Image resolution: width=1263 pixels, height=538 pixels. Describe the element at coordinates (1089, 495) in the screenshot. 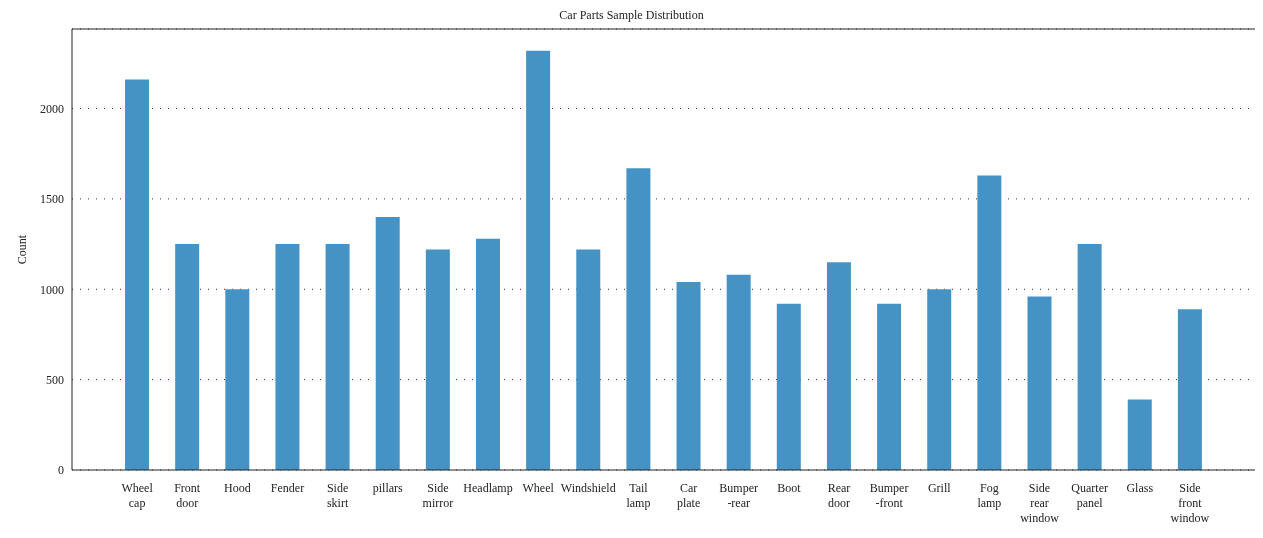

I see `x-tick-label: Quarter panel` at that location.